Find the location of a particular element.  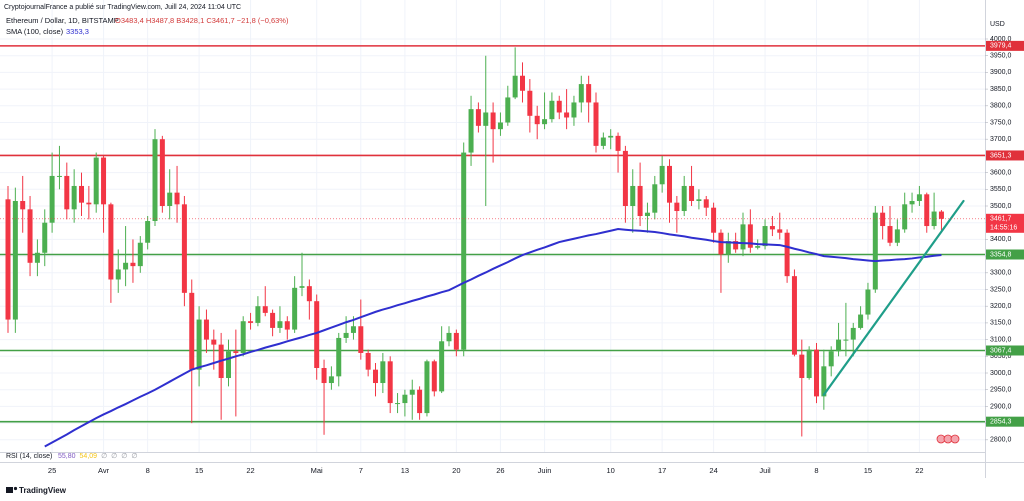

x-tick-label: 7 is located at coordinates (361, 470).